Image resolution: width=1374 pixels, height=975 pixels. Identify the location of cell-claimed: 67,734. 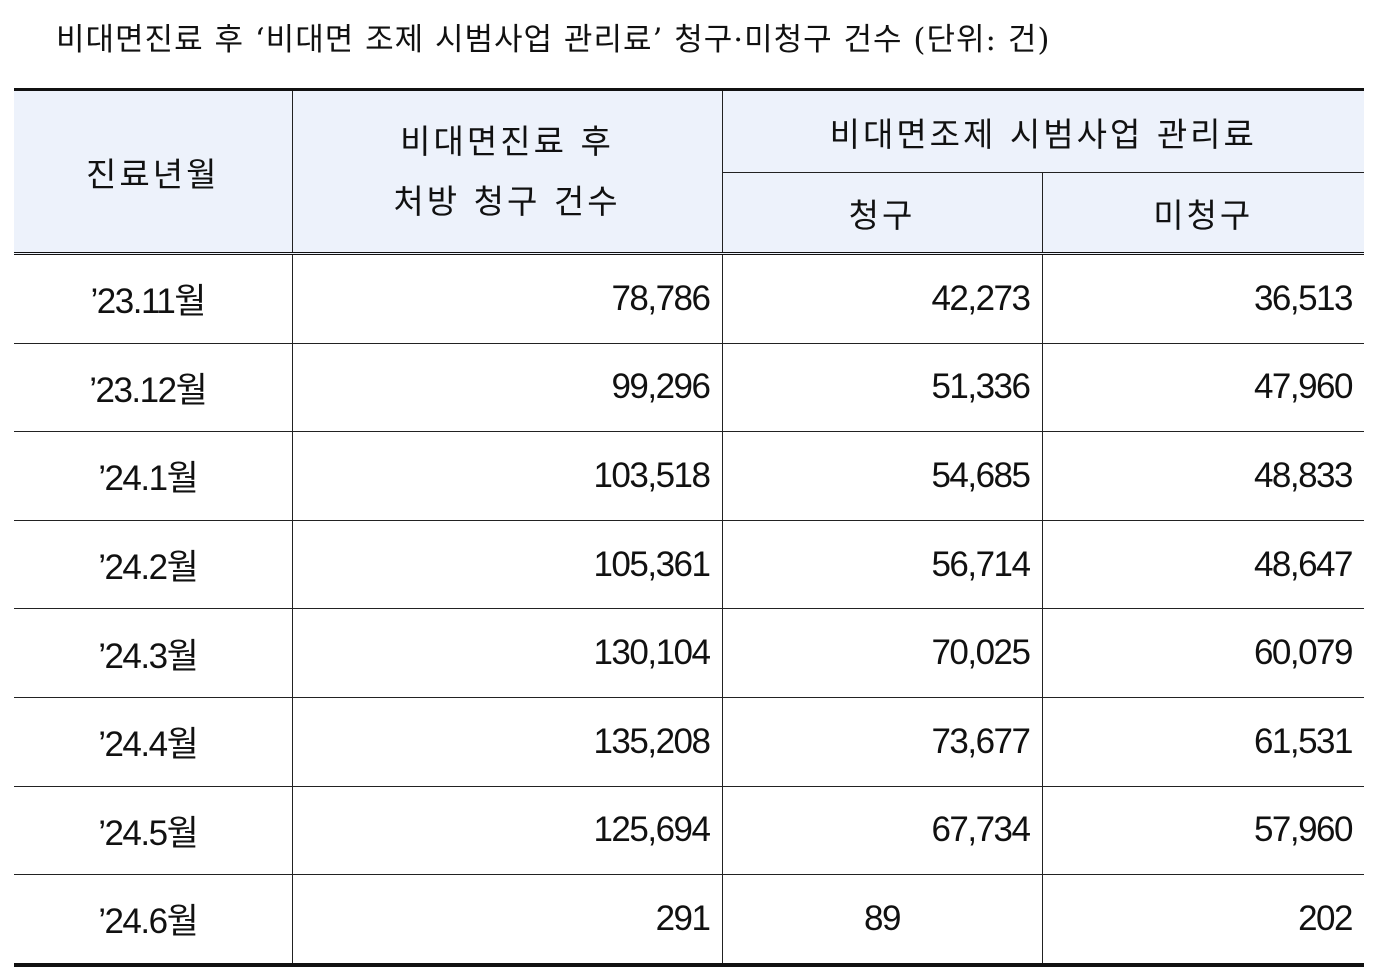
(882, 830).